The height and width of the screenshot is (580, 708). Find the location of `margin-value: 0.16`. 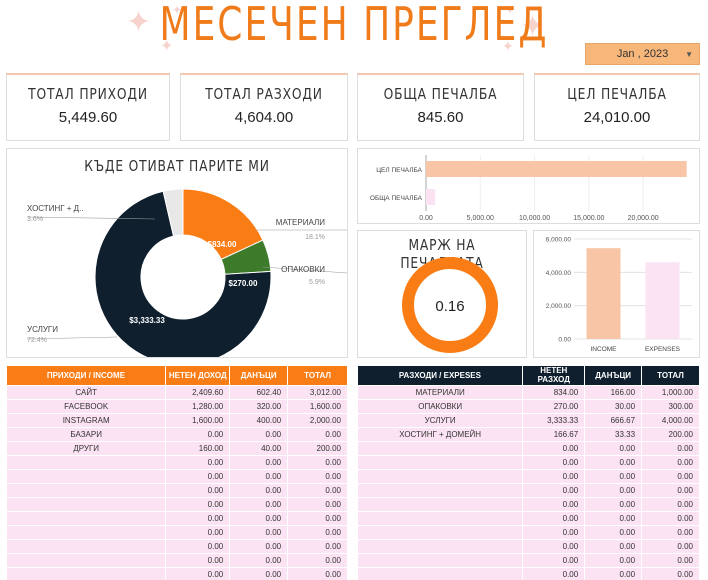

margin-value: 0.16 is located at coordinates (449, 306).